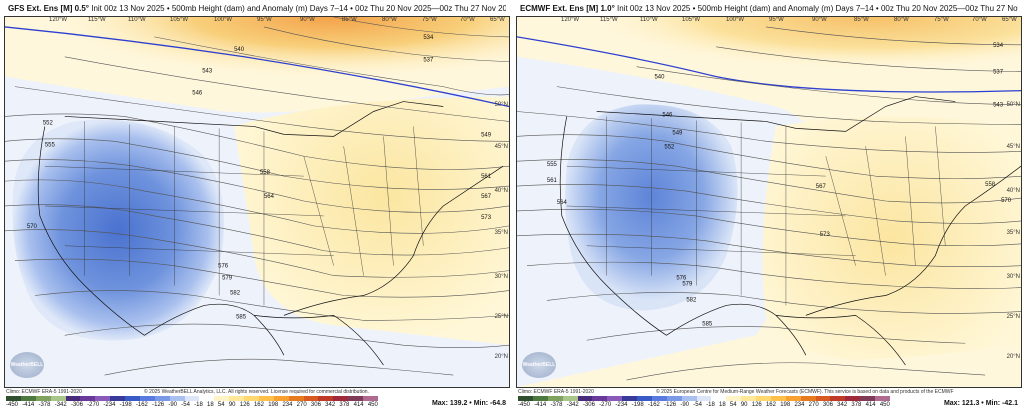  What do you see at coordinates (330, 405) in the screenshot?
I see `colorbar-tick: 342` at bounding box center [330, 405].